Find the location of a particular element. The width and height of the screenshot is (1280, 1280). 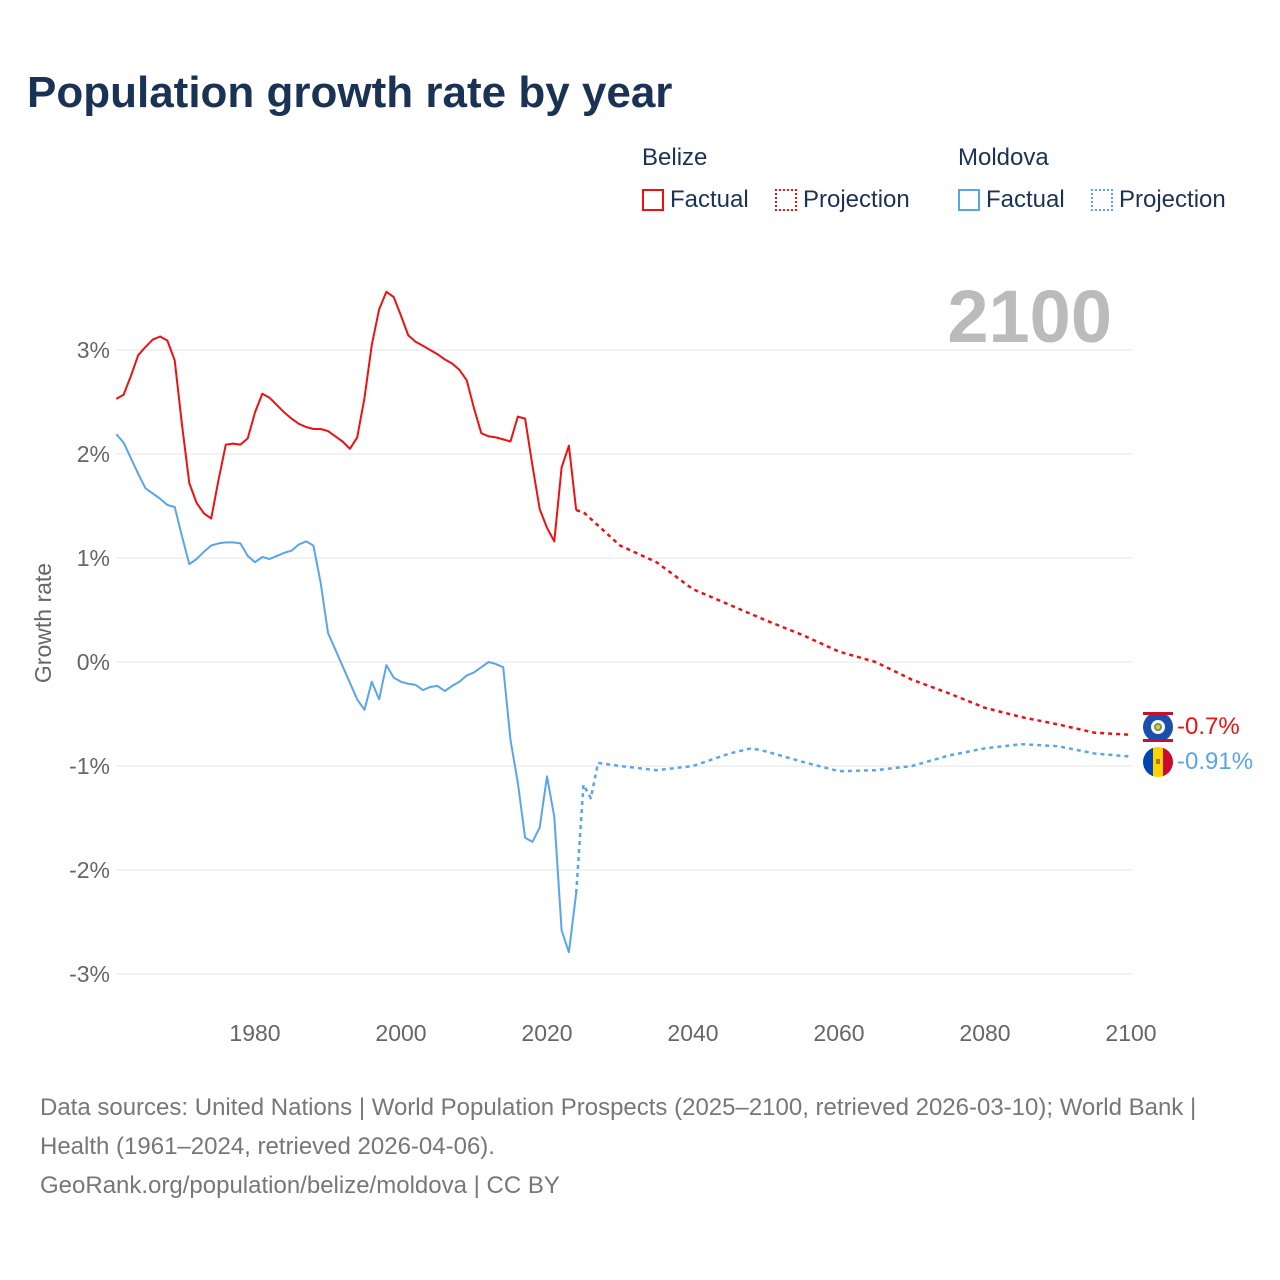

series-line-belize-factual is located at coordinates (346, 416).